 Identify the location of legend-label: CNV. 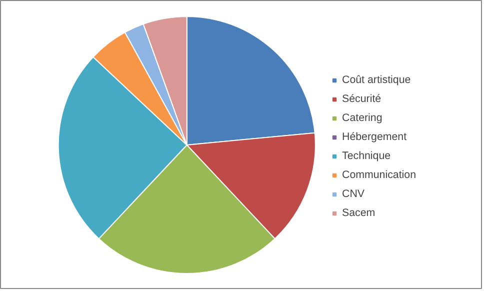
(353, 194).